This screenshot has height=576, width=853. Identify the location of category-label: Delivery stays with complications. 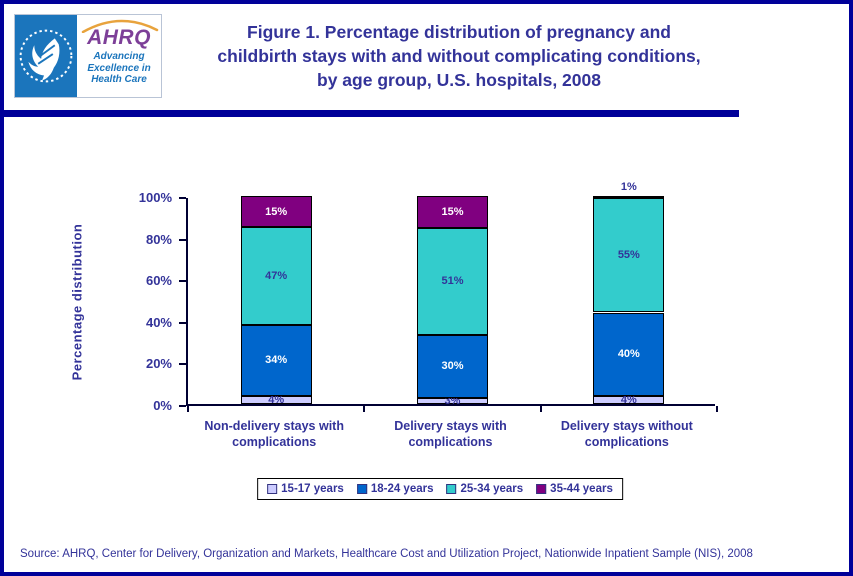
(451, 434).